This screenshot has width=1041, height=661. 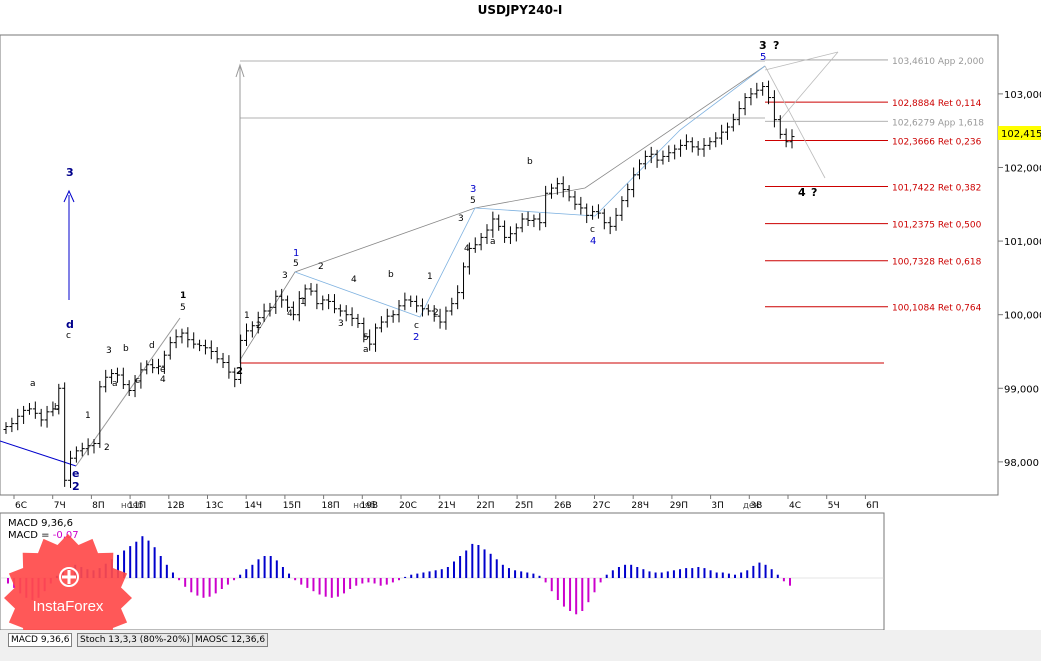 I want to click on logo-text: InstaForex, so click(x=68, y=606).